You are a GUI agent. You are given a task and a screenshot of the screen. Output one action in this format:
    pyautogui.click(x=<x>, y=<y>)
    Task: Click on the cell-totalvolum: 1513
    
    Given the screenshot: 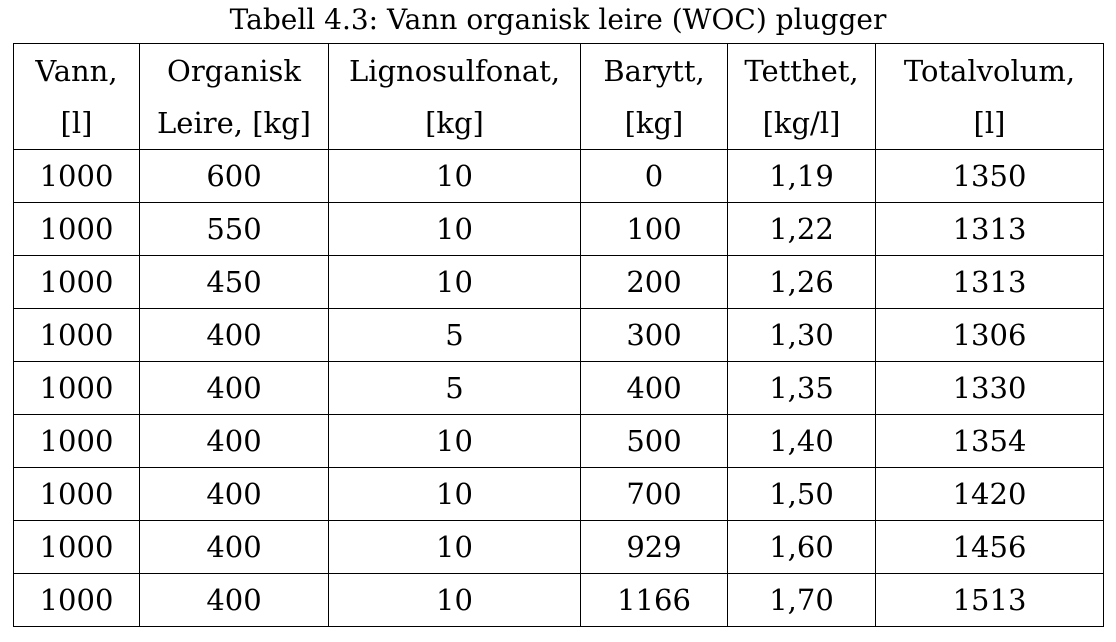 What is the action you would take?
    pyautogui.click(x=989, y=600)
    